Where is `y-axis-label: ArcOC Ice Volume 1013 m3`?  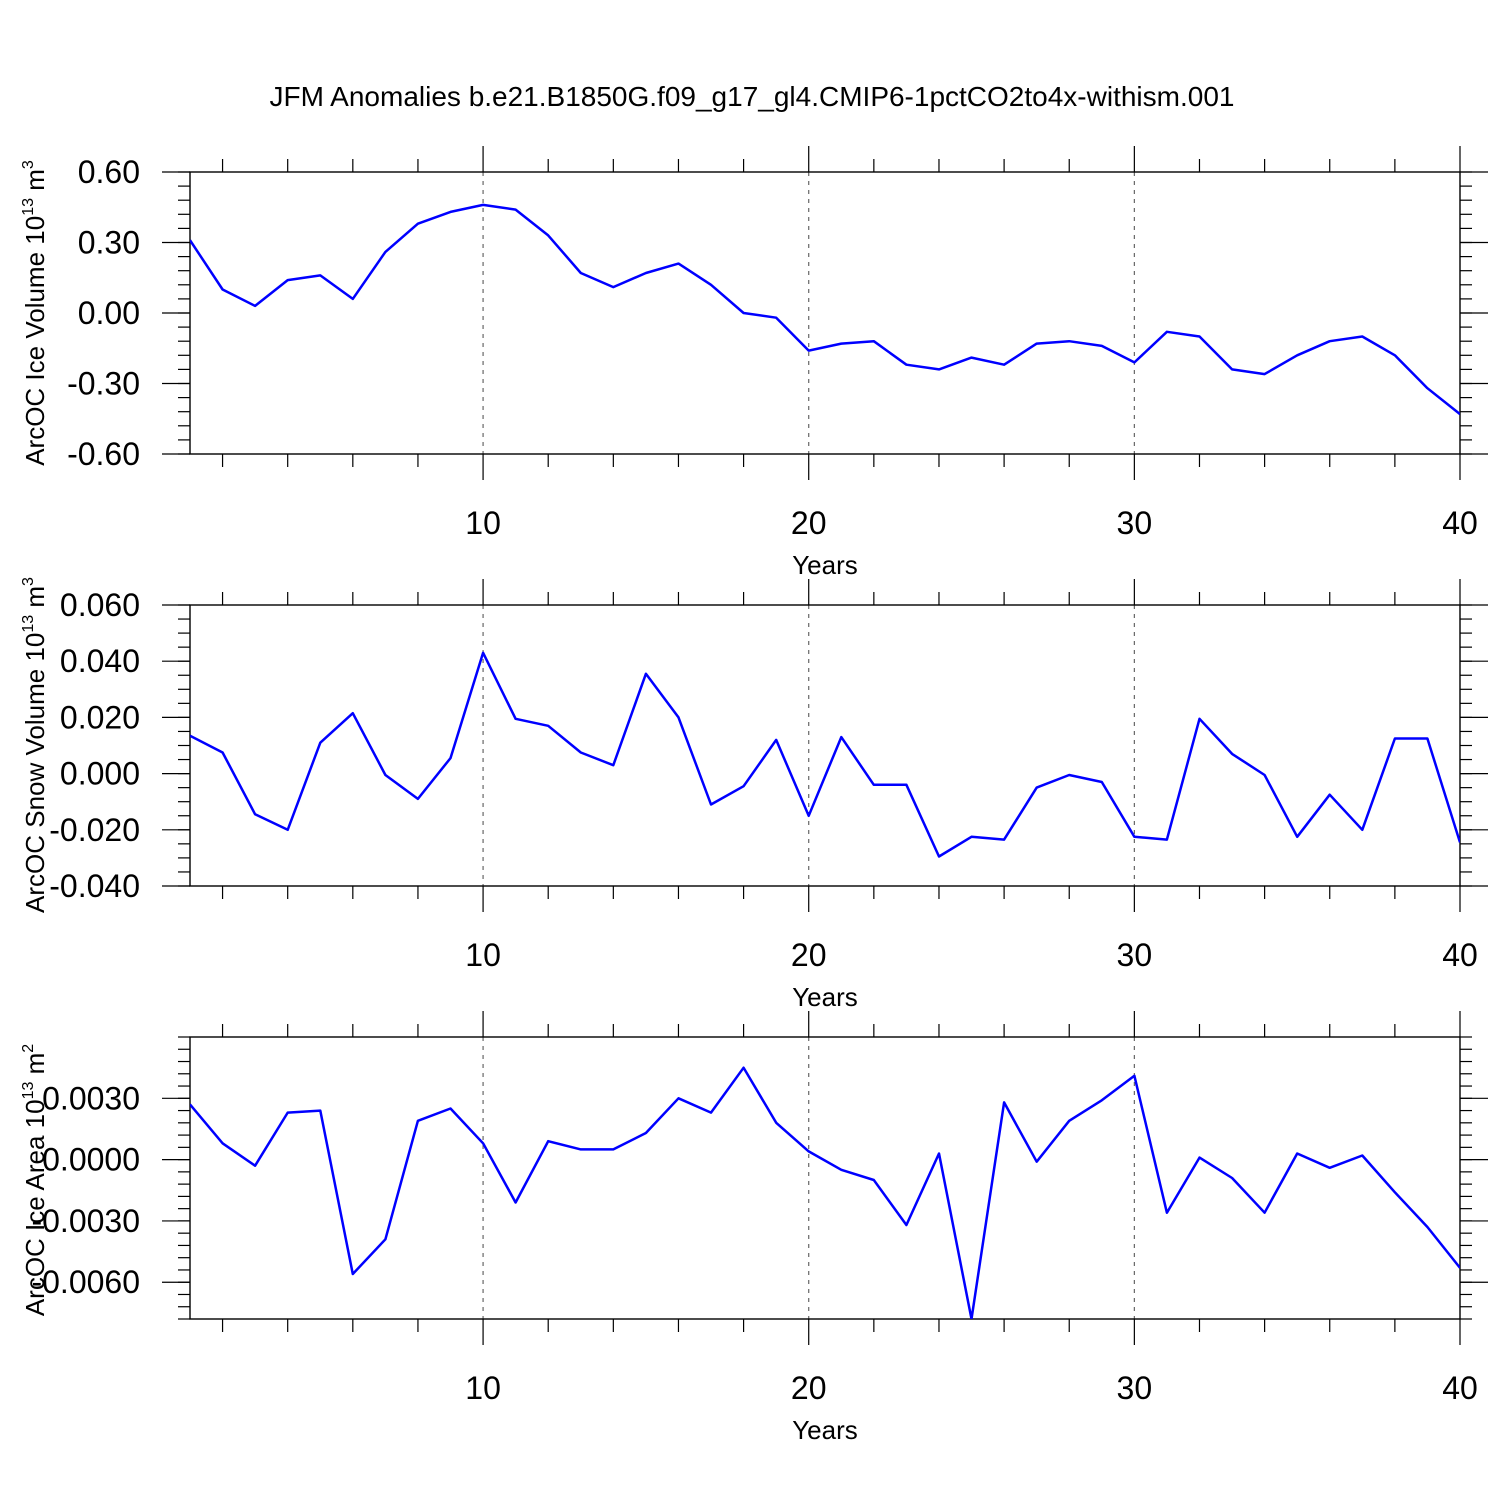 y-axis-label: ArcOC Ice Volume 1013 m3 is located at coordinates (35, 313).